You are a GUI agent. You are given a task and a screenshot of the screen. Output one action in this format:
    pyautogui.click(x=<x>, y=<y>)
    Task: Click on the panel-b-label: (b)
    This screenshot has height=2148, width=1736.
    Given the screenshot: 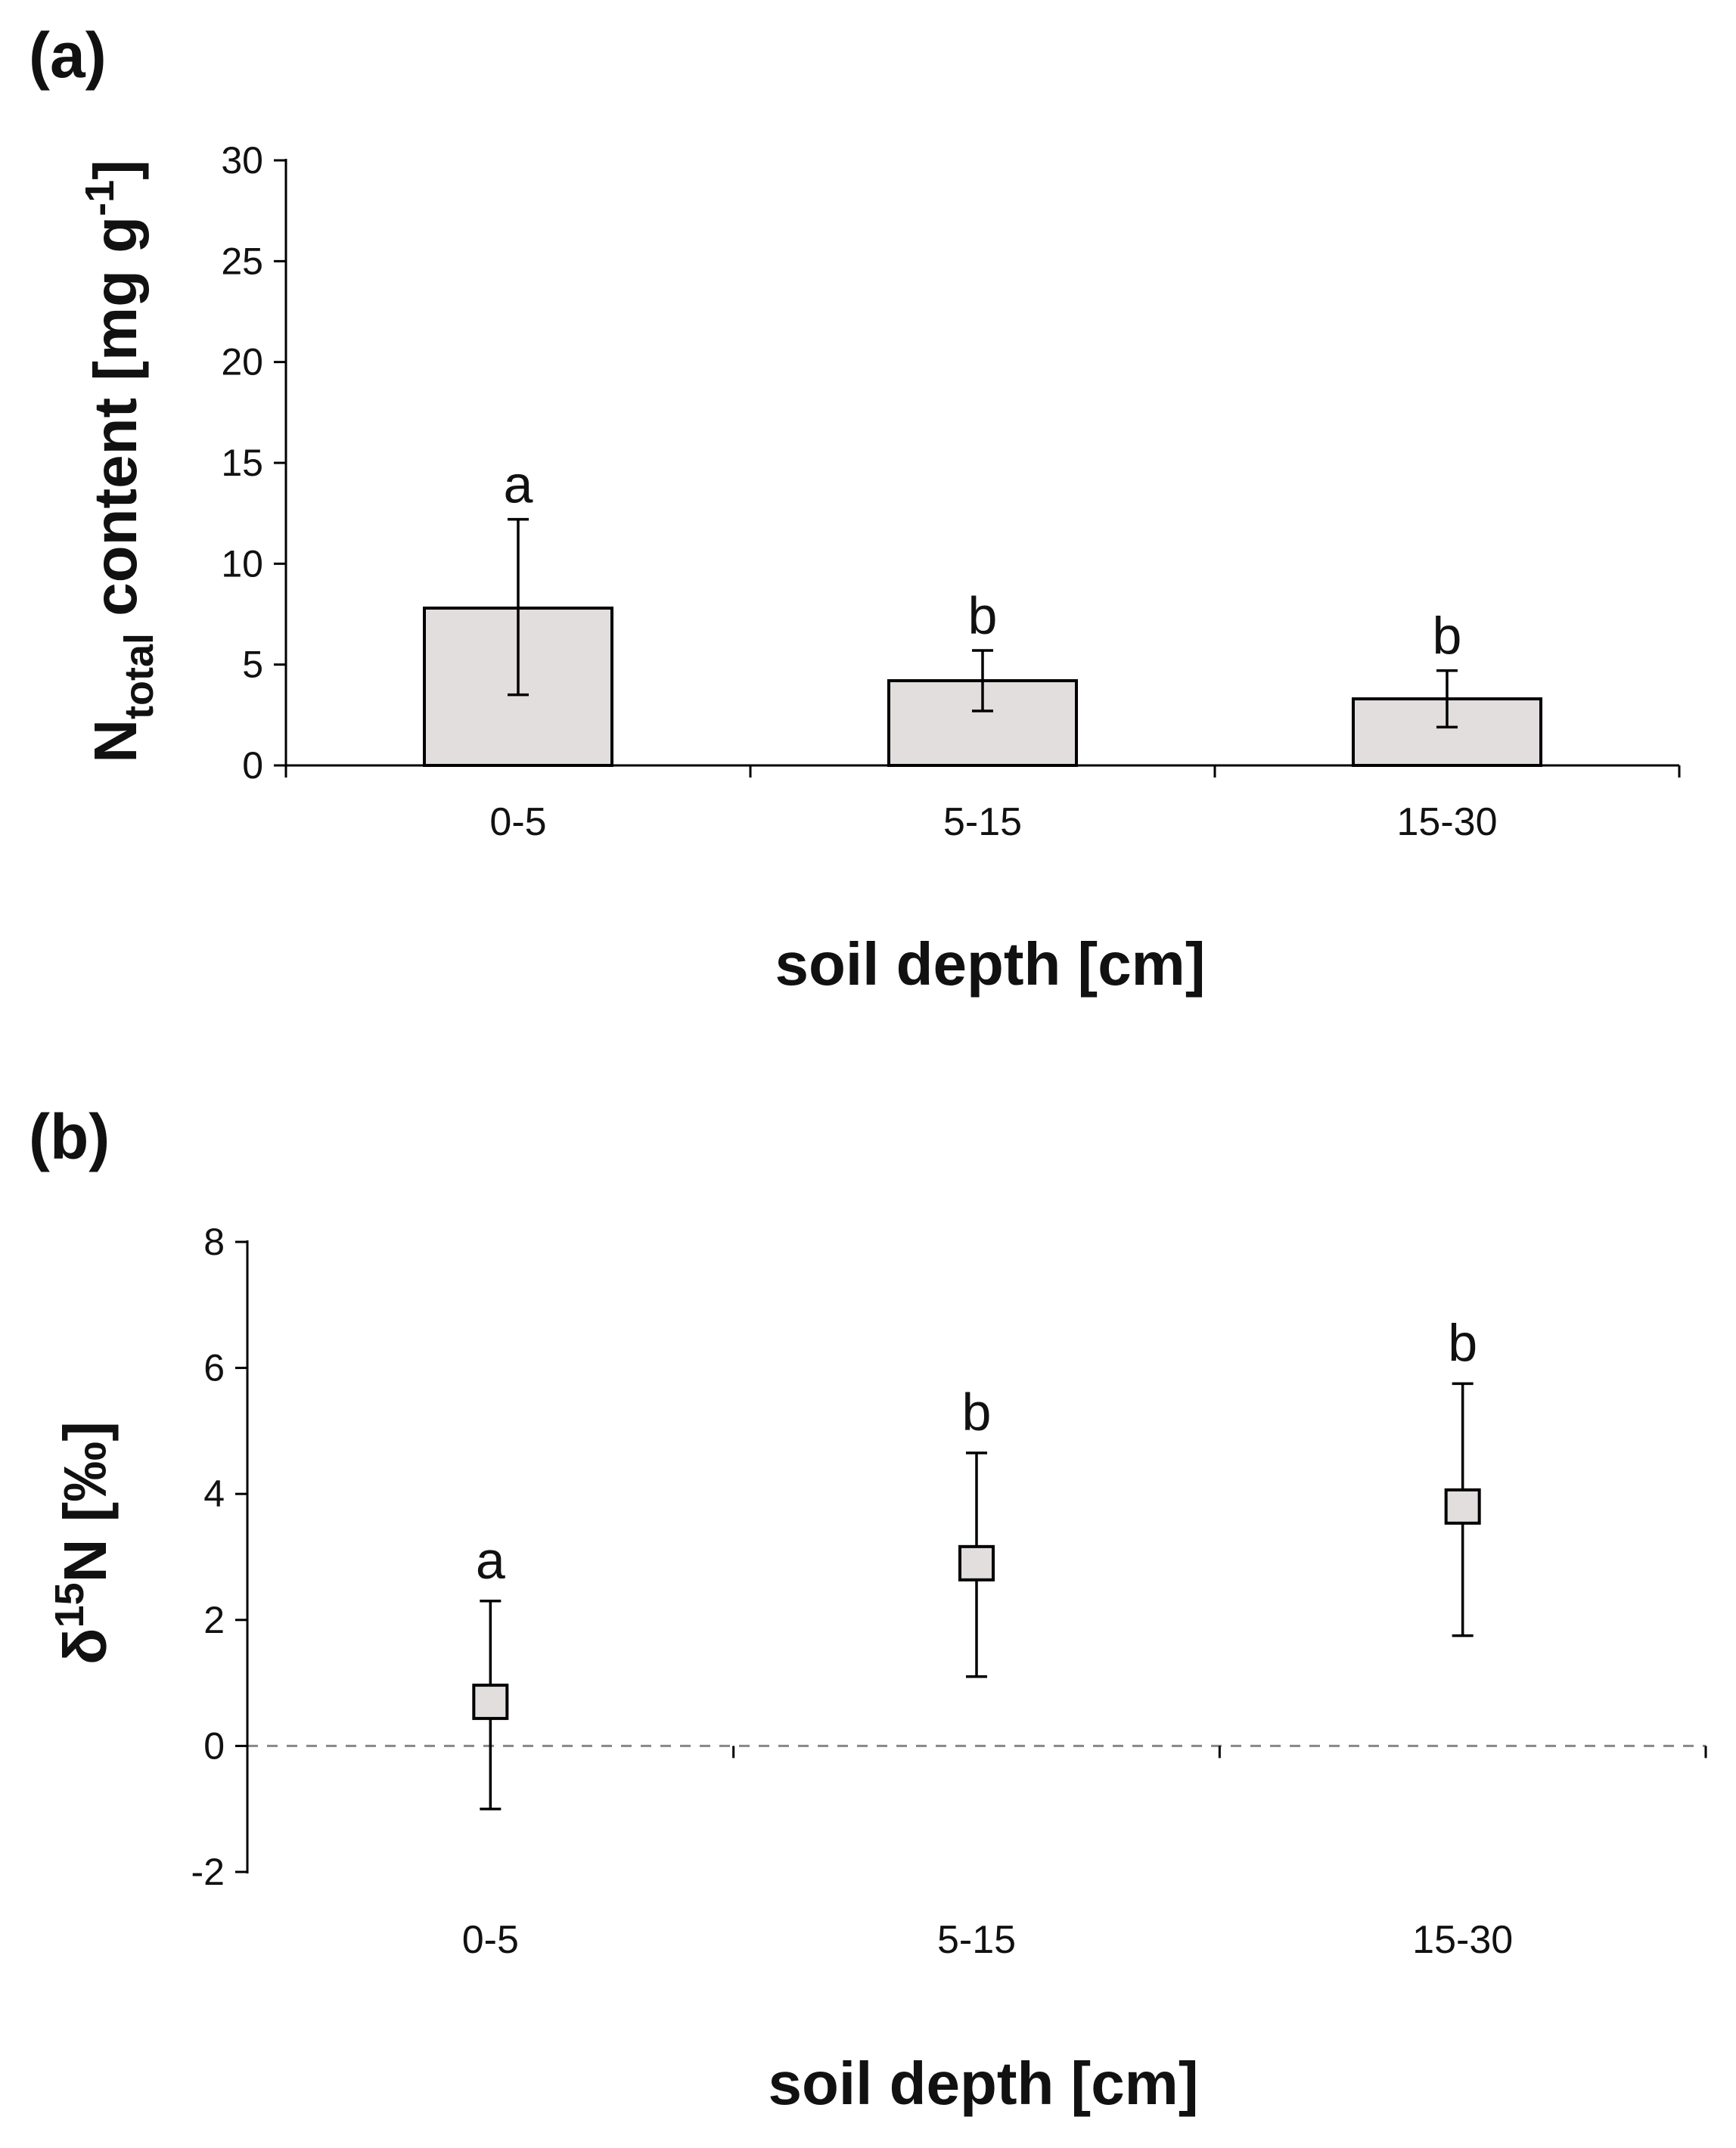 What is the action you would take?
    pyautogui.click(x=69, y=1136)
    